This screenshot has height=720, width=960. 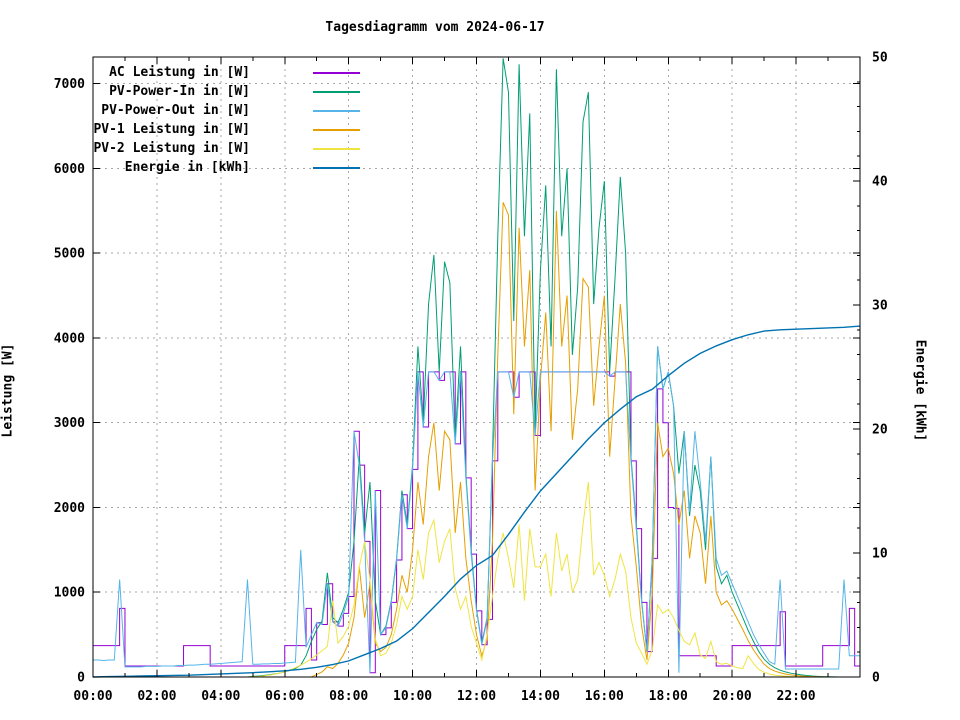 I want to click on y-right-tick-label: 50, so click(x=880, y=58).